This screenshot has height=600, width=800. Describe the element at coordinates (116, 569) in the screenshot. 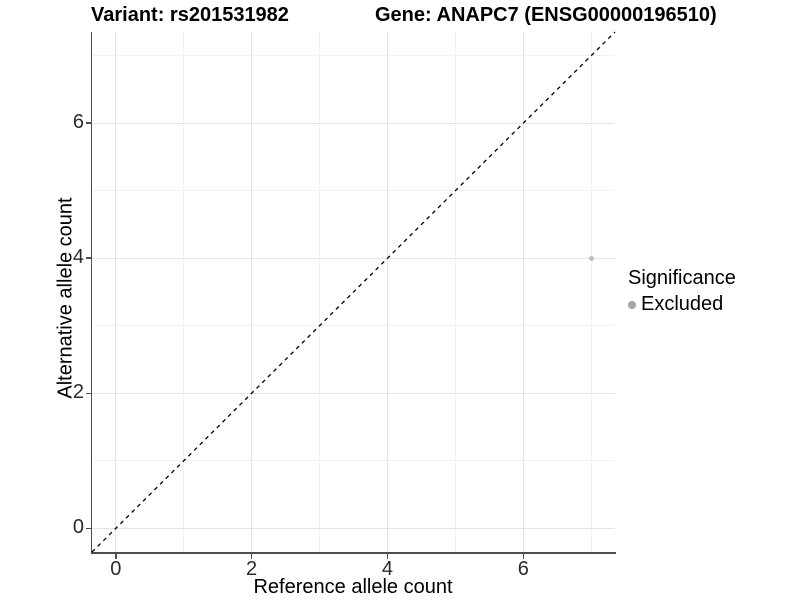

I see `x-tick-label: 0` at that location.